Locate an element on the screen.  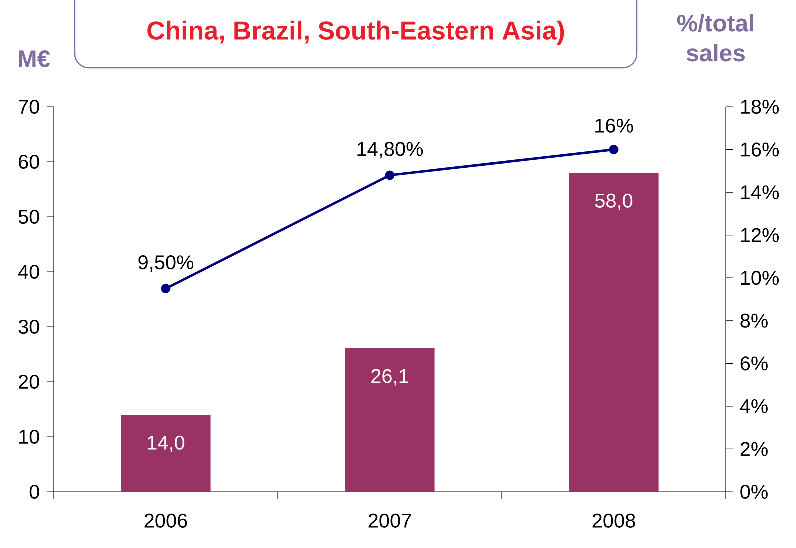
y-tick-label: 60 is located at coordinates (29, 162).